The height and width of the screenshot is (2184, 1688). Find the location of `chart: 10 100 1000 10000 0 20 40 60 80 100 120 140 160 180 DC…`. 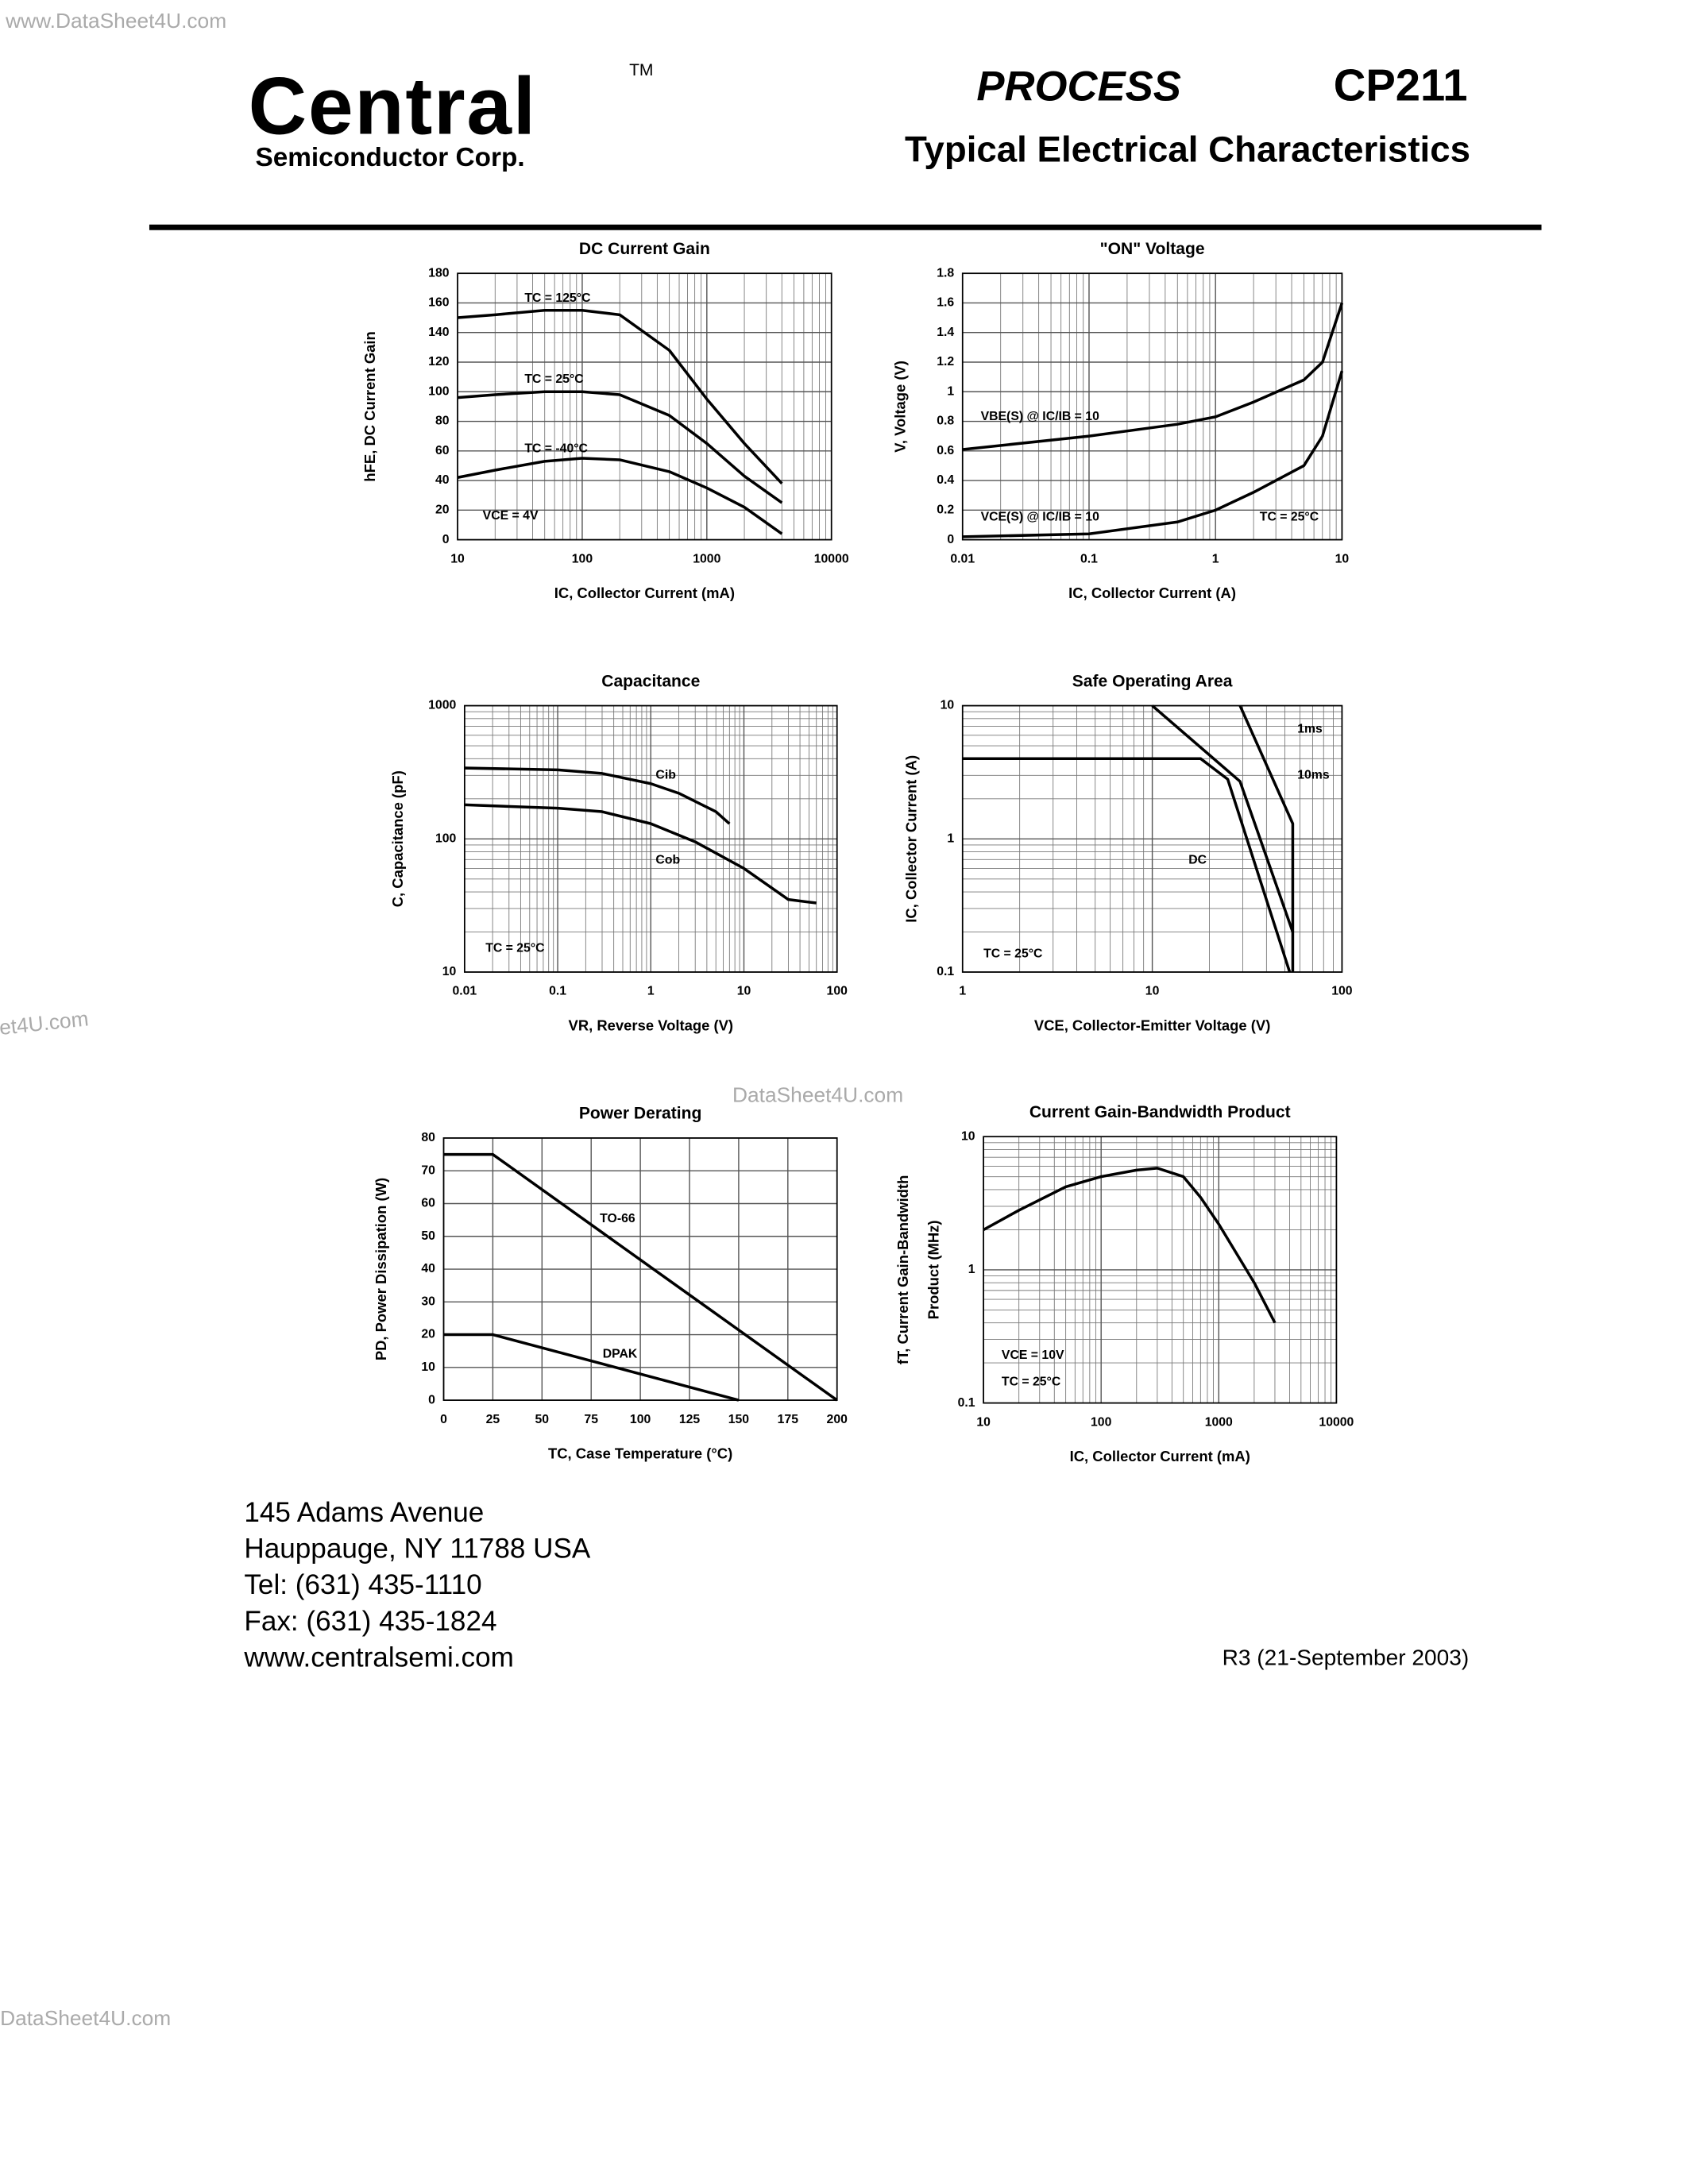

chart: 10 100 1000 10000 0 20 40 60 80 100 120 140 160 180 DC… is located at coordinates (605, 420).